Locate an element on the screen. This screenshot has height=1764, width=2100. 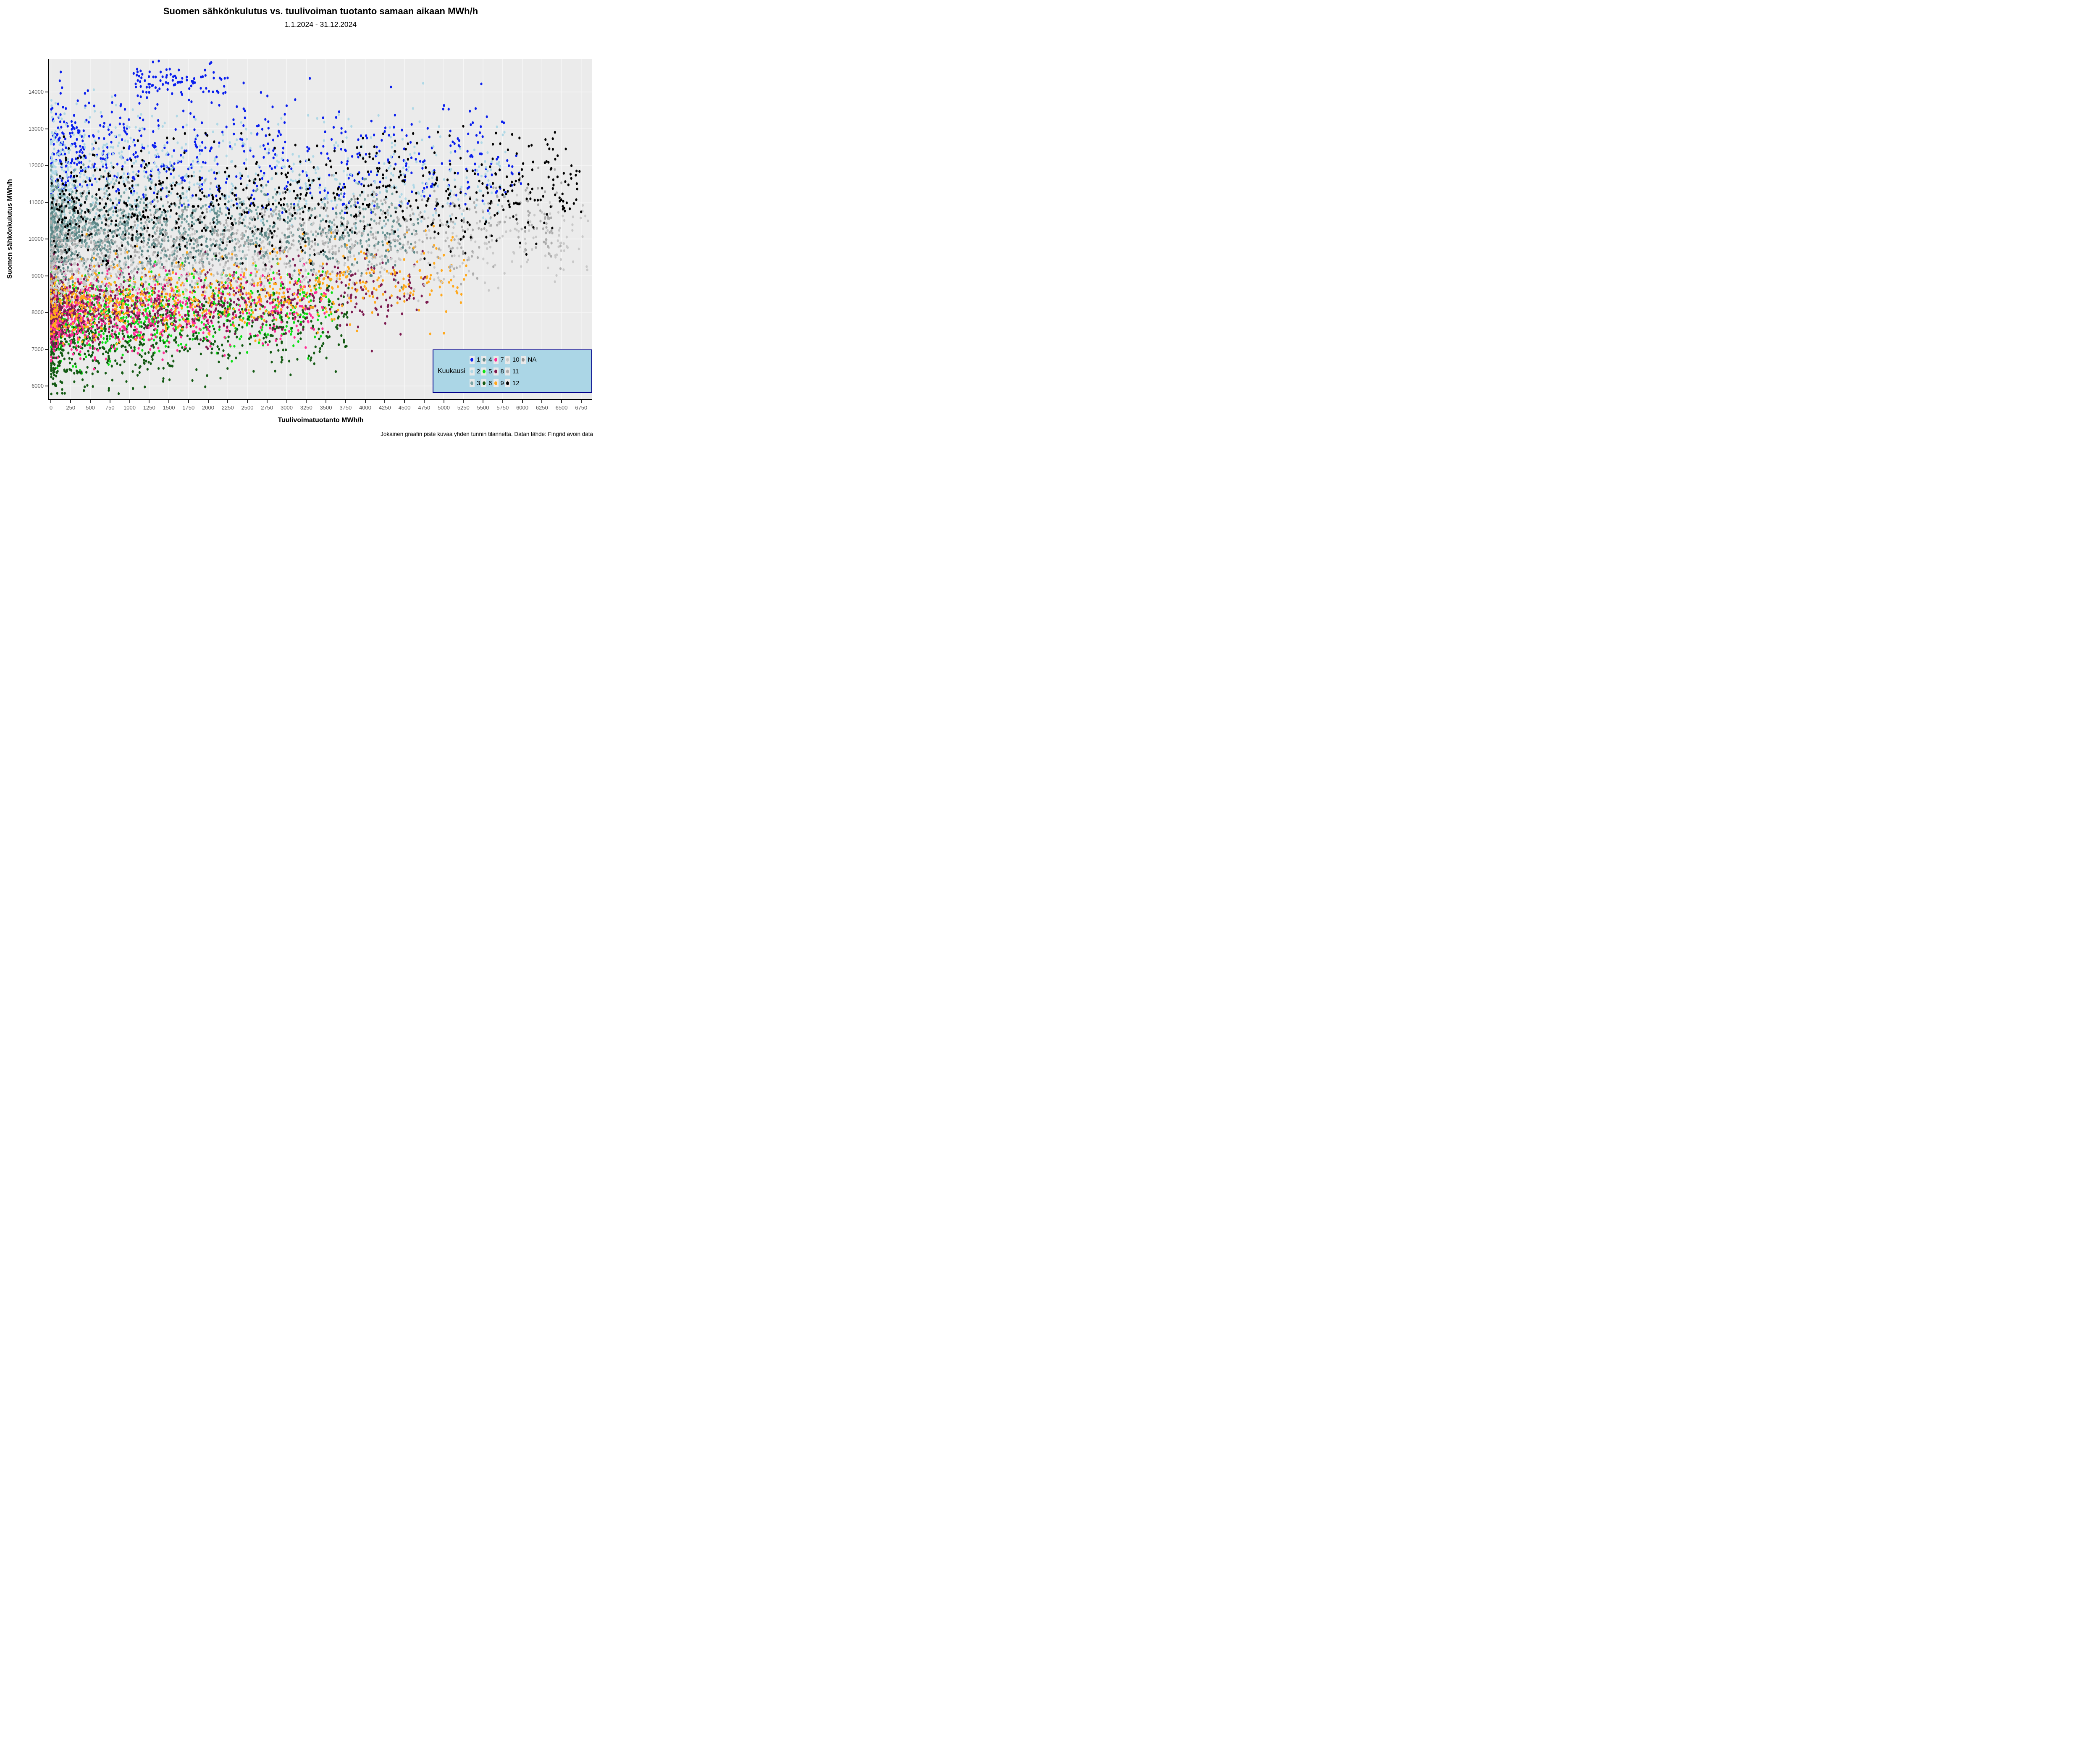
x-tick-label: 2750 is located at coordinates (267, 407).